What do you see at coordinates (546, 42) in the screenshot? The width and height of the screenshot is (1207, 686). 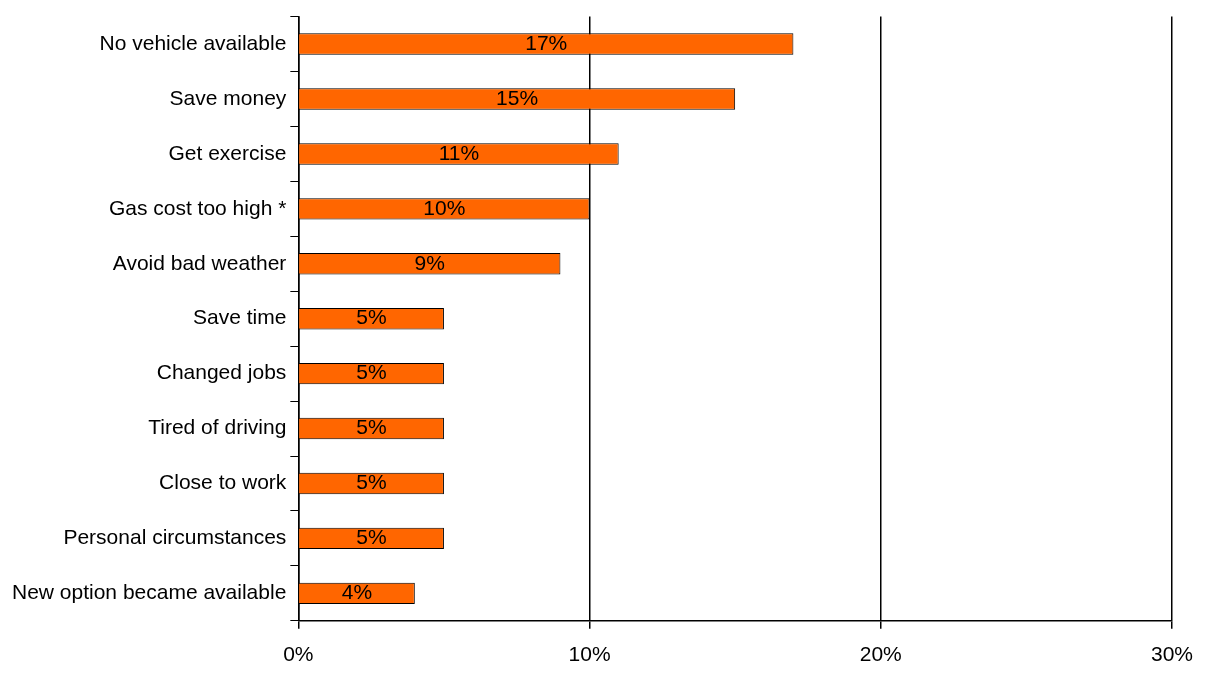 I see `data-label: 17%` at bounding box center [546, 42].